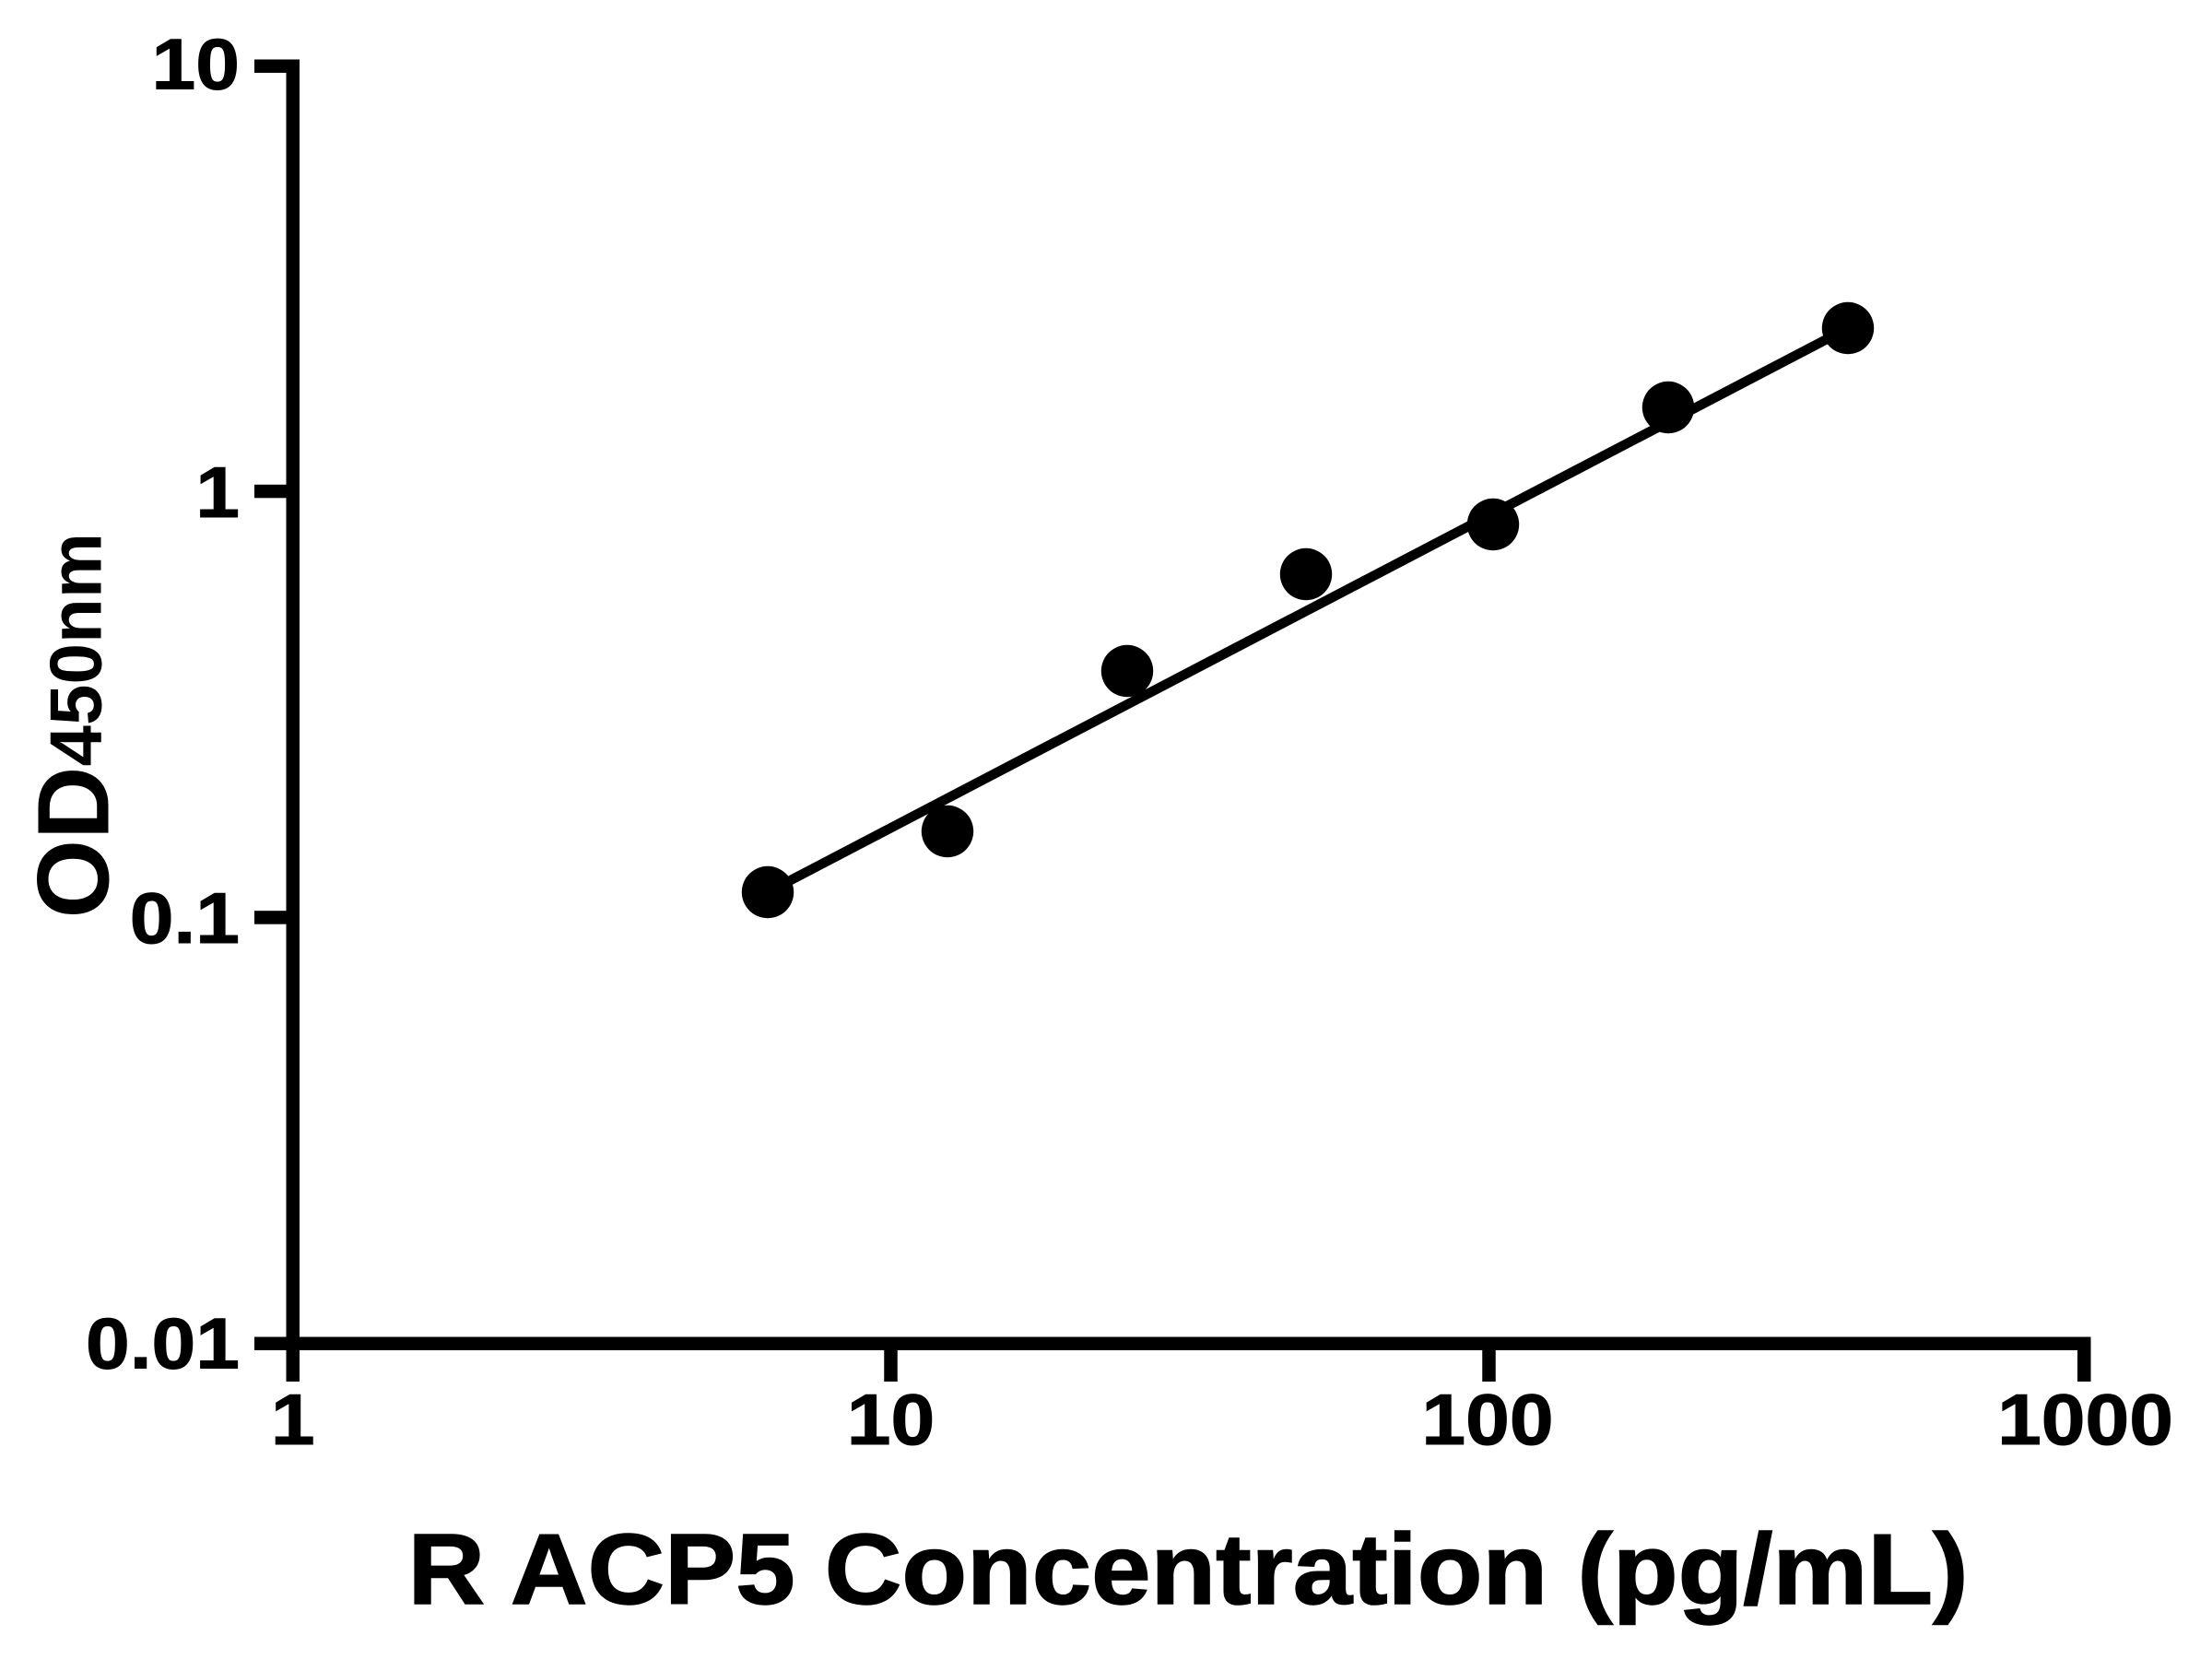  Describe the element at coordinates (74, 725) in the screenshot. I see `svg-text: OD450nm` at that location.